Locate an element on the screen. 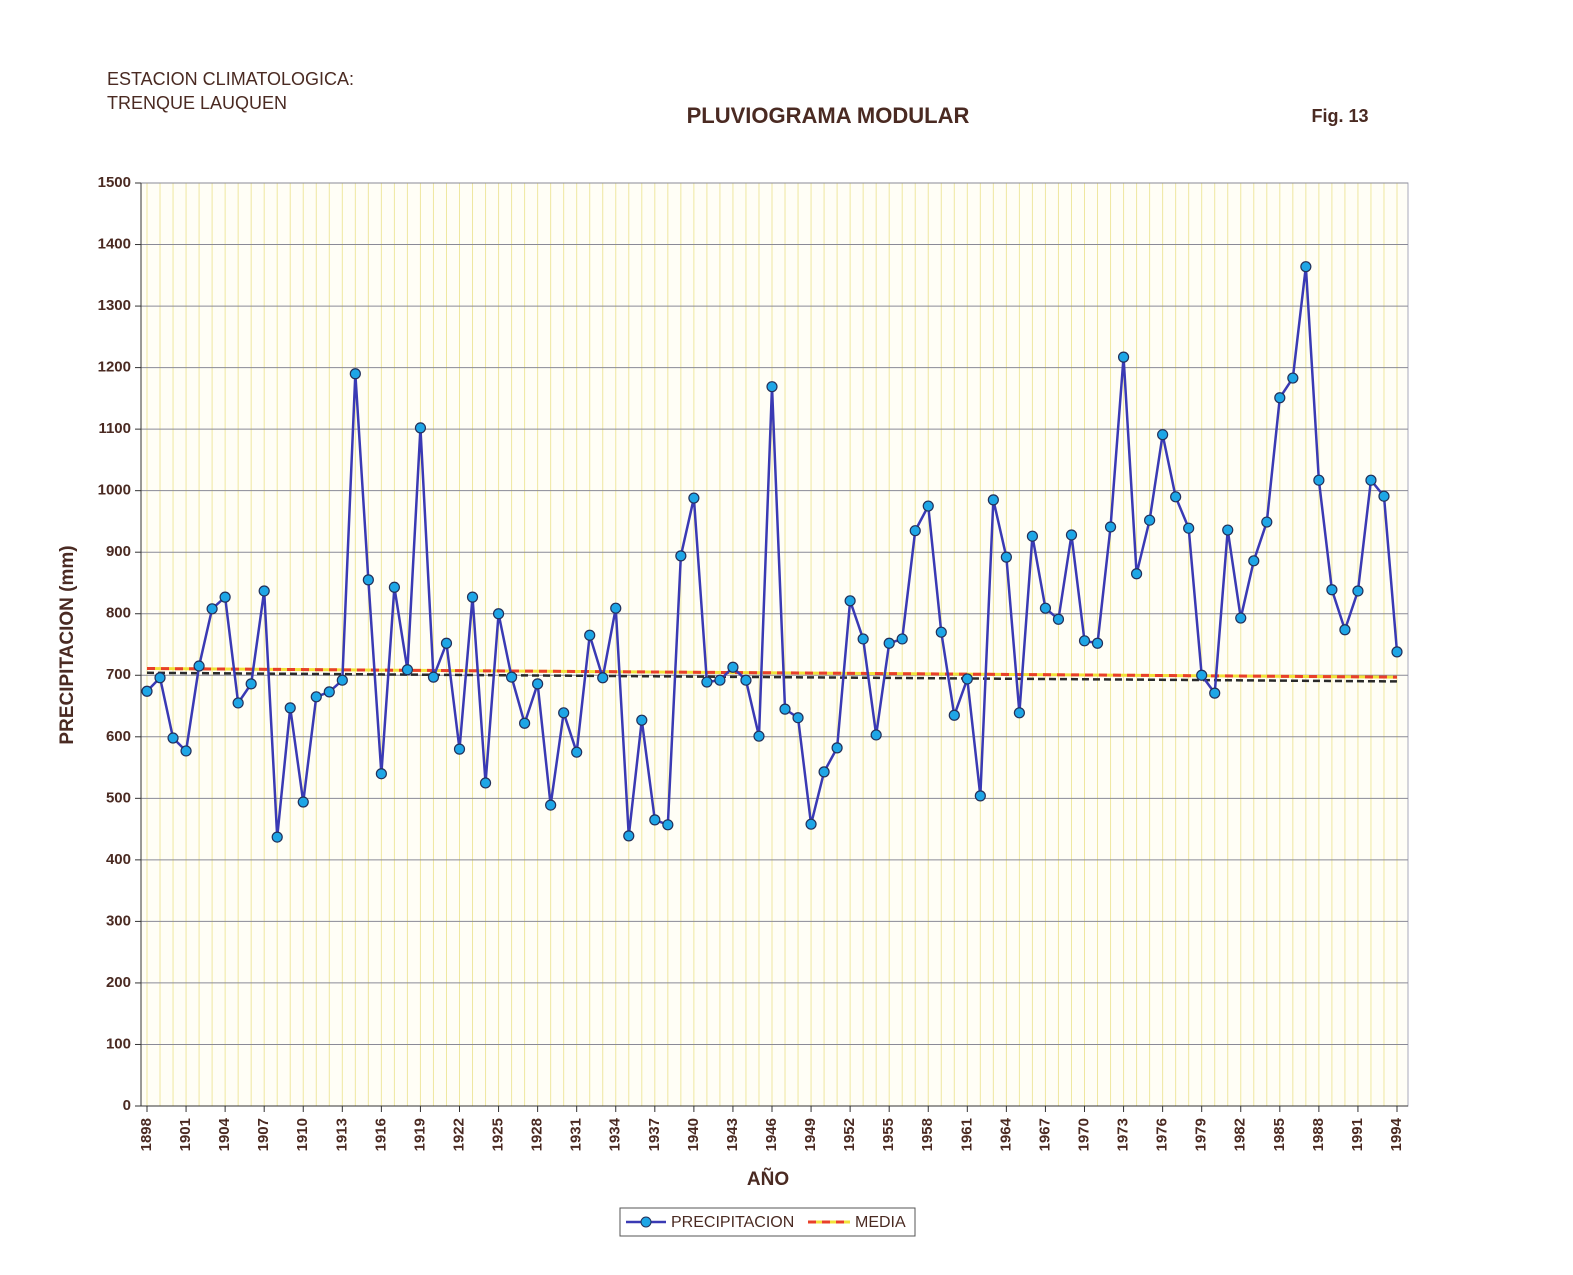  x-tick-label: 1919 is located at coordinates (419, 1134).